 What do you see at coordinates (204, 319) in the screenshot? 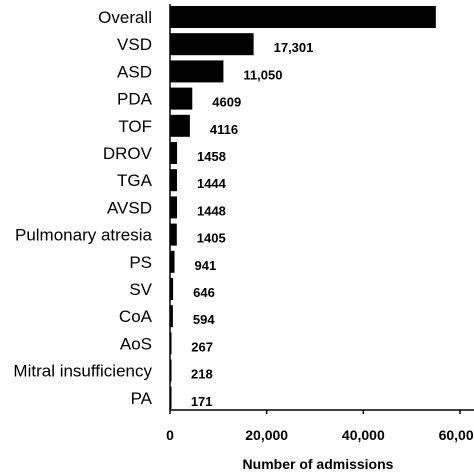
I see `value-label-11: 594` at bounding box center [204, 319].